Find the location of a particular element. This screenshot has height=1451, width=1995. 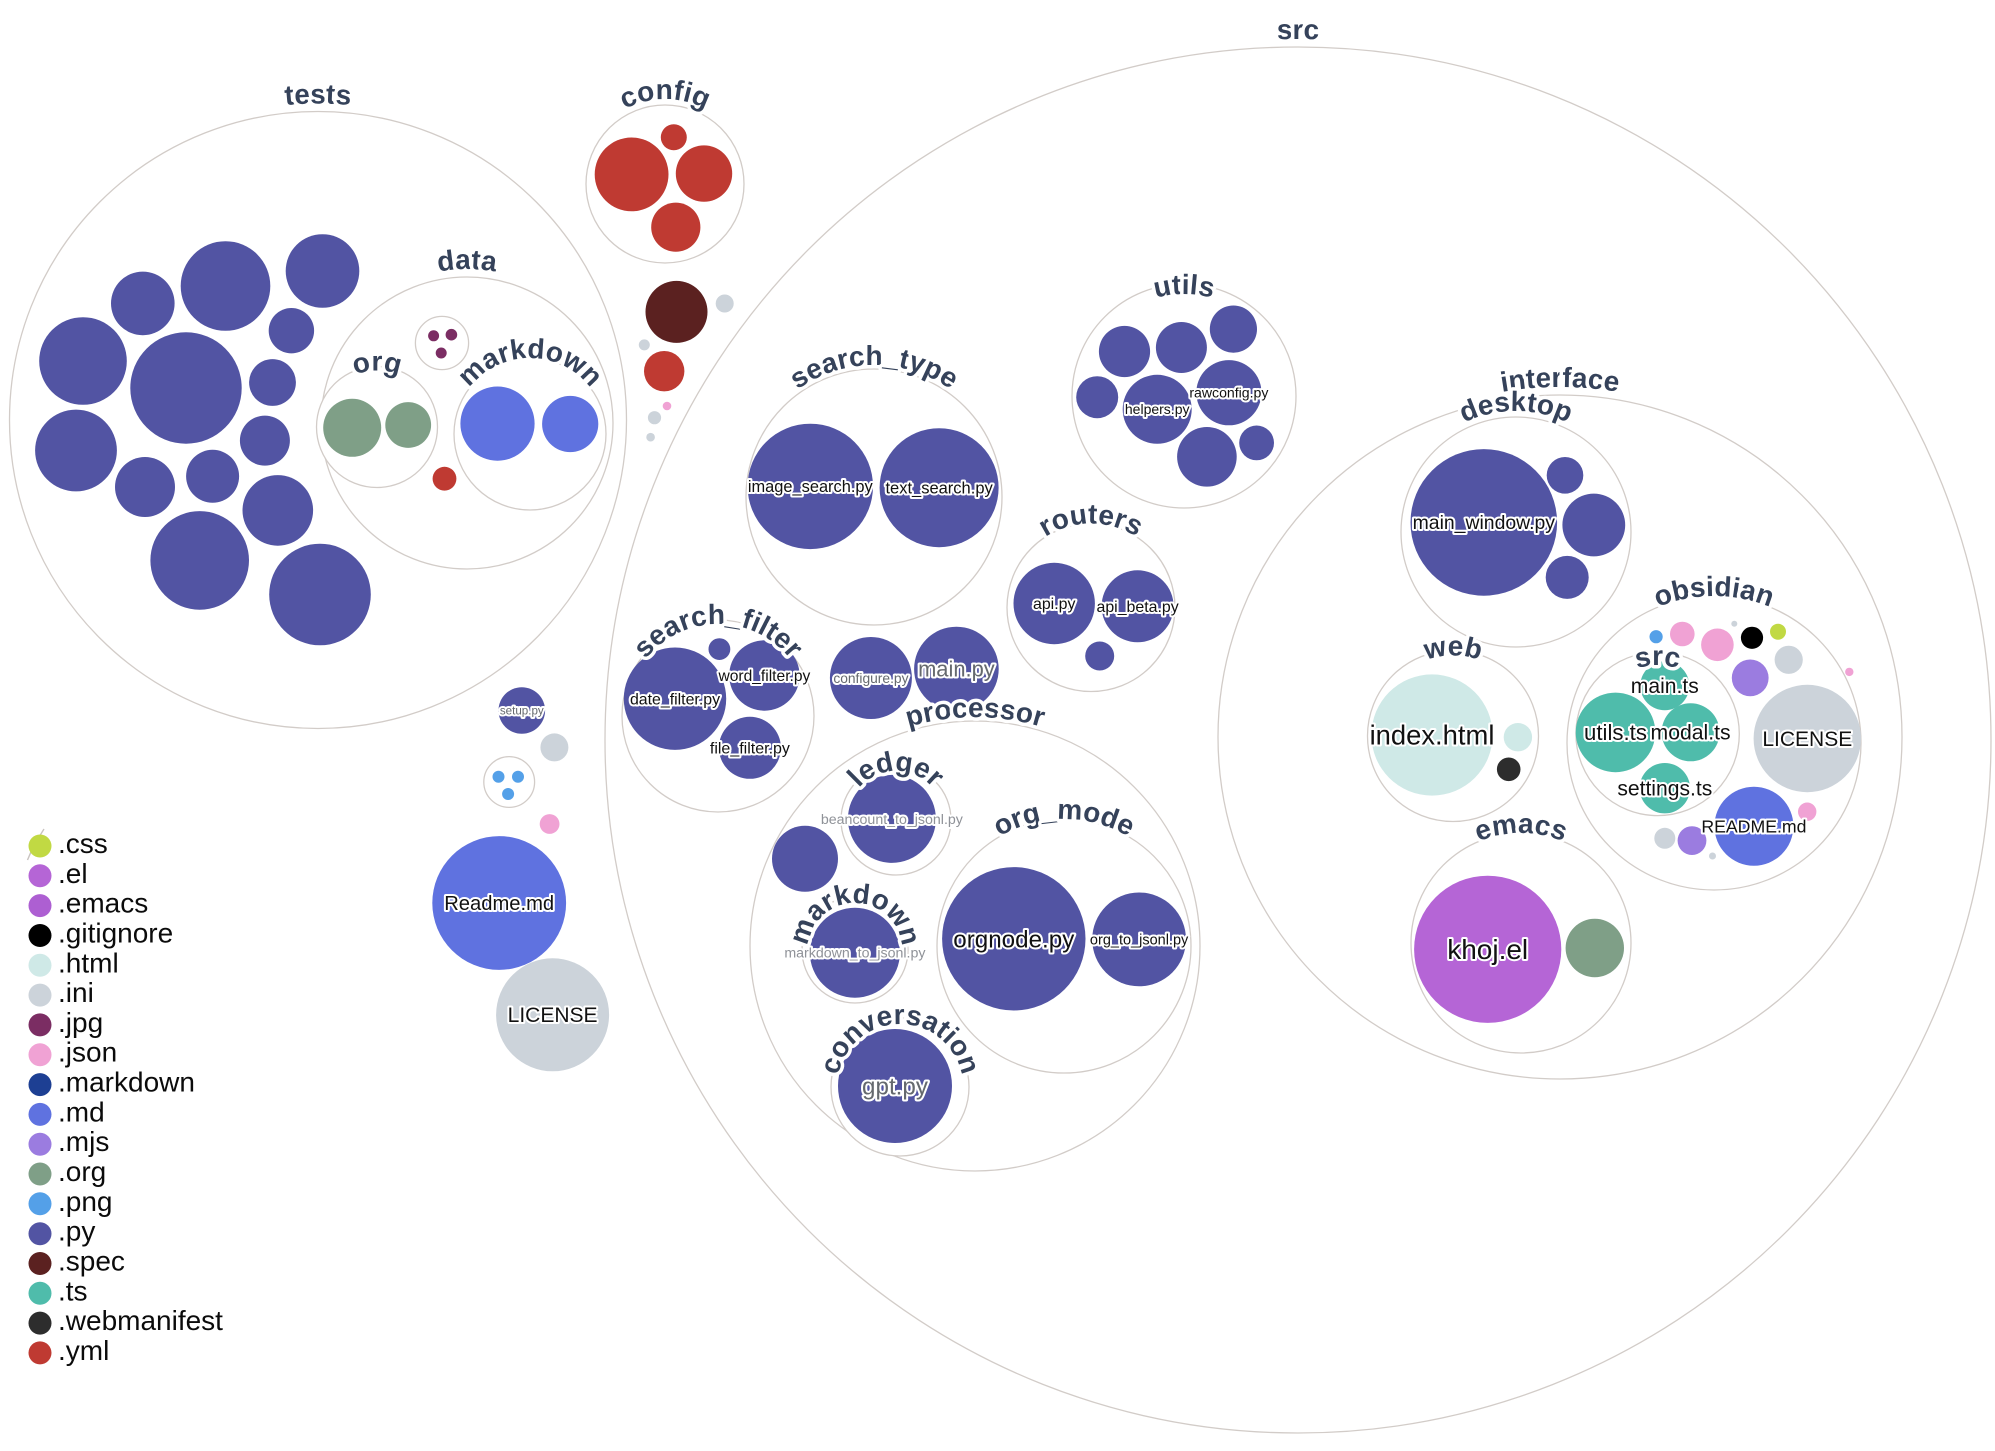

svg-text: word_filter.py is located at coordinates (763, 676).